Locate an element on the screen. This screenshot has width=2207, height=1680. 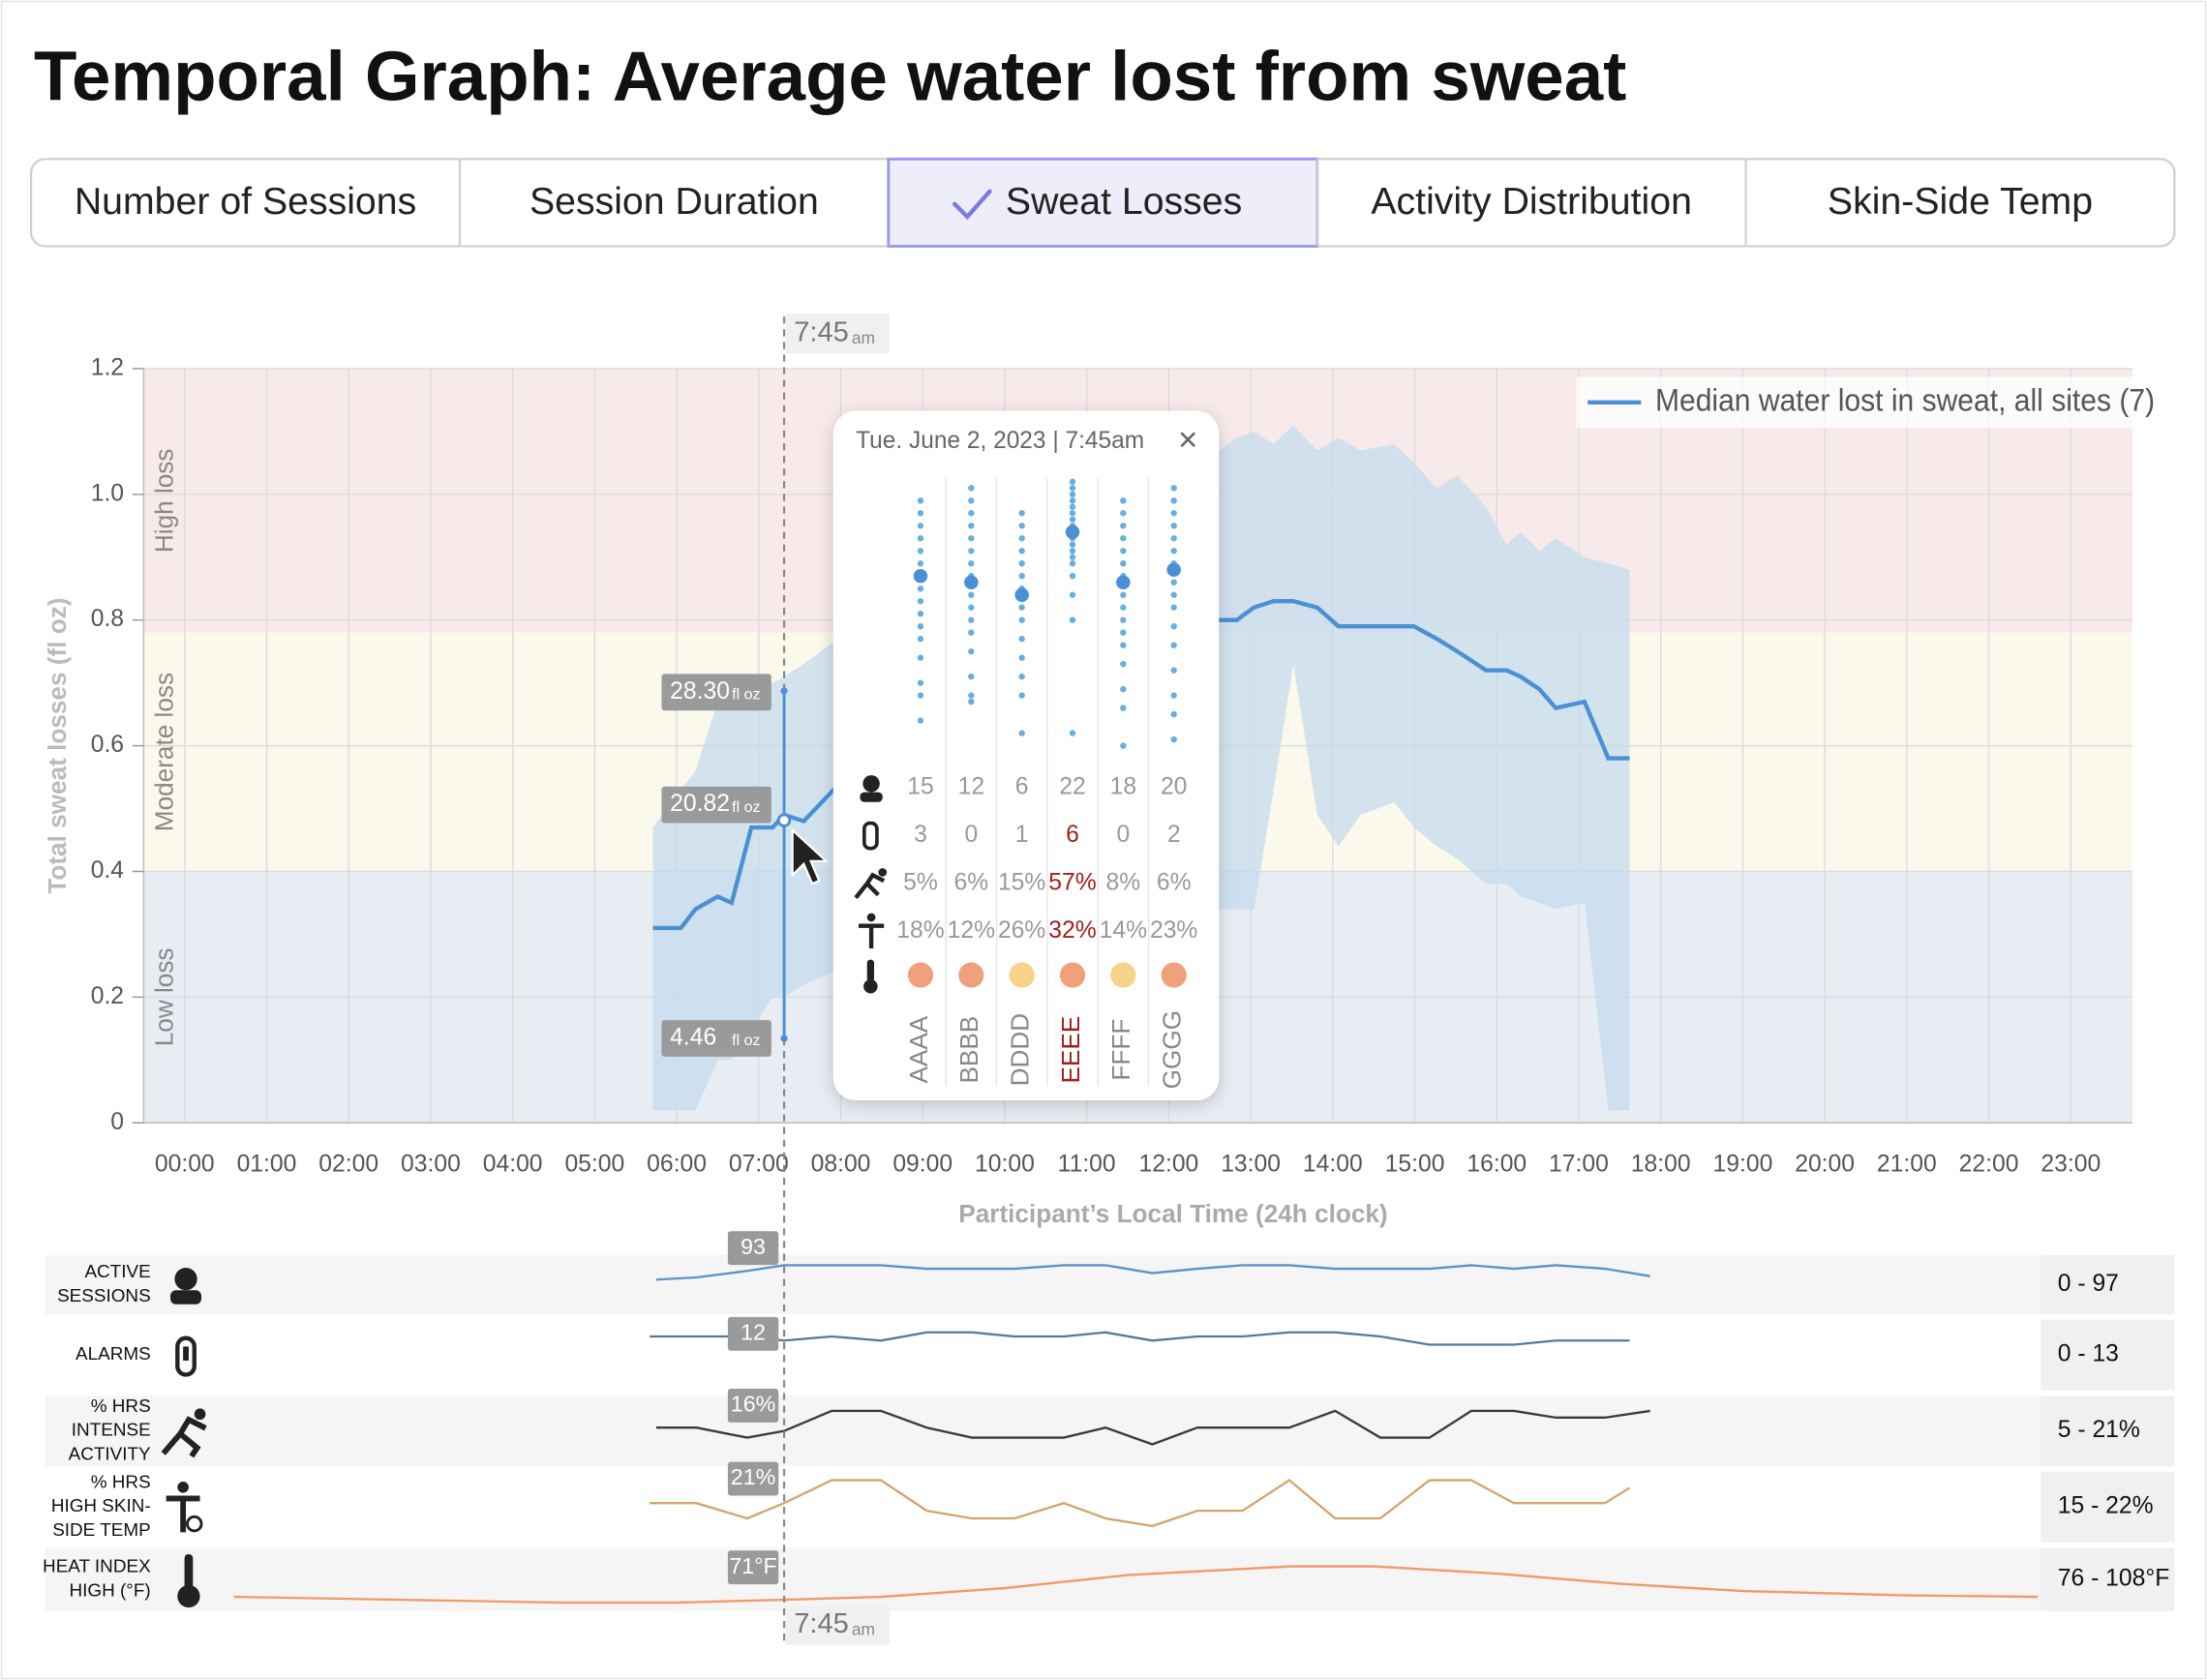
tab: Session Duration is located at coordinates (674, 202).